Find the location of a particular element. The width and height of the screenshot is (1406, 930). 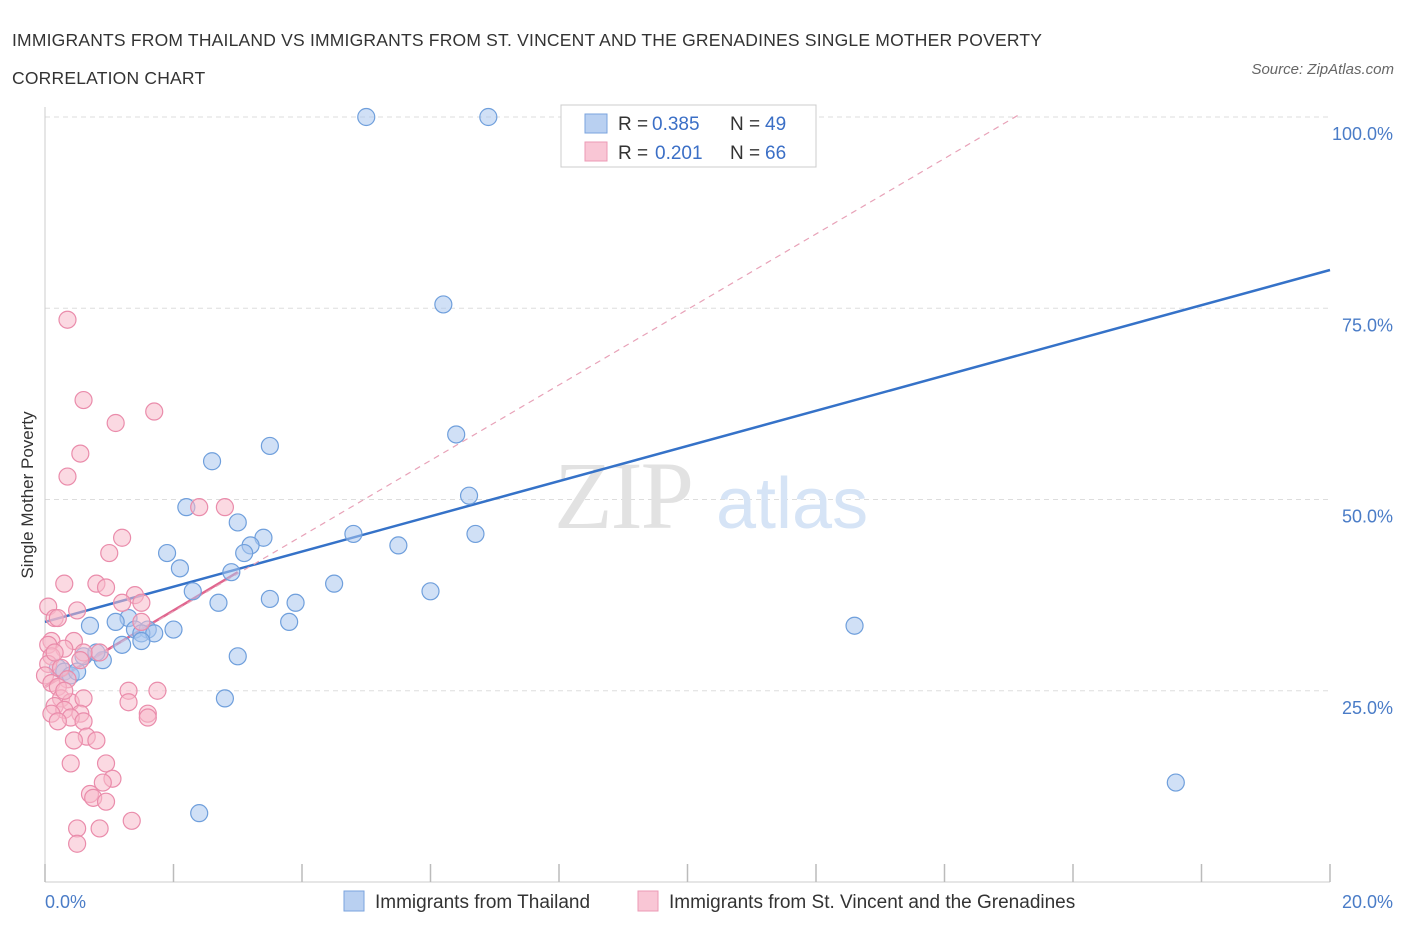

chart-source: Source: ZipAtlas.com is located at coordinates (1322, 69).